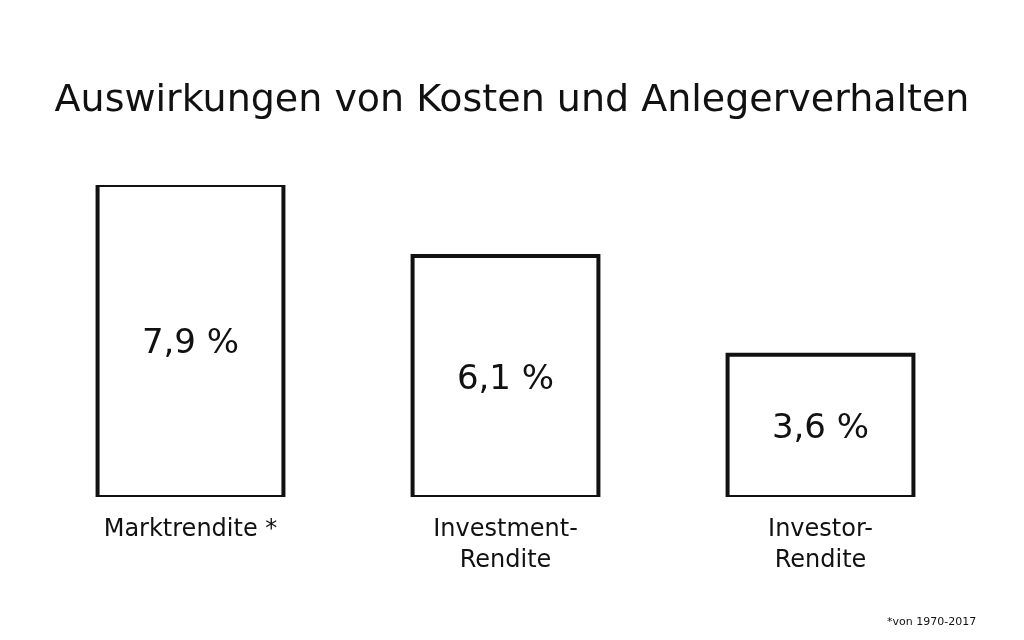 The height and width of the screenshot is (640, 1024). What do you see at coordinates (820, 425) in the screenshot?
I see `data-label: 3,6 %` at bounding box center [820, 425].